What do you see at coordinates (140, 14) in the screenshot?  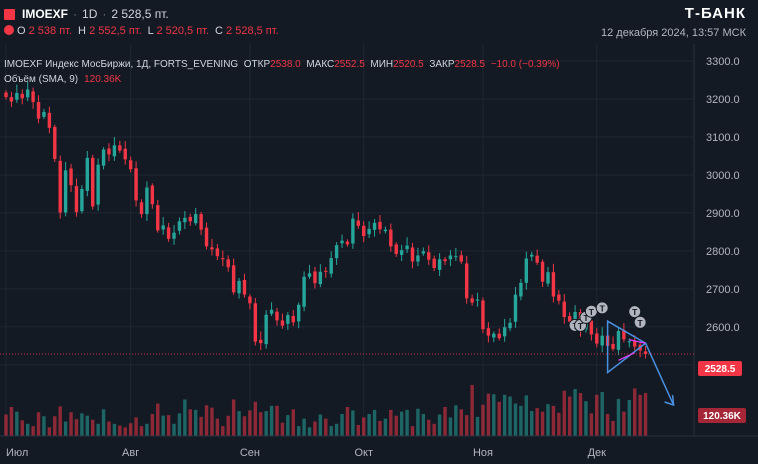 I see `current-price: 2 528,5 пт.` at bounding box center [140, 14].